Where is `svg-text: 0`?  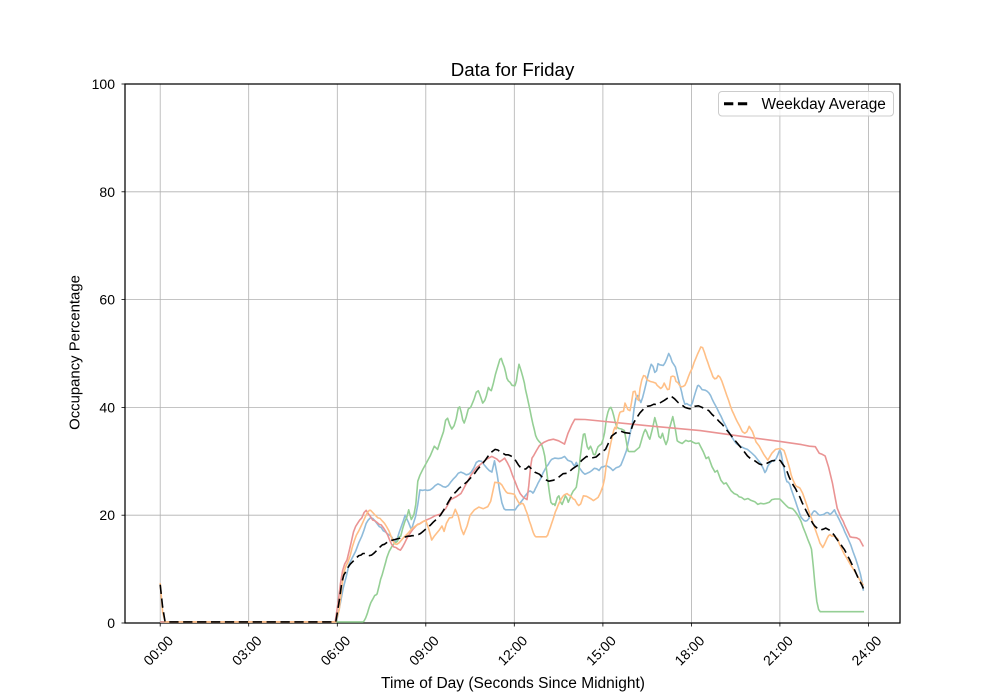
svg-text: 0 is located at coordinates (111, 623).